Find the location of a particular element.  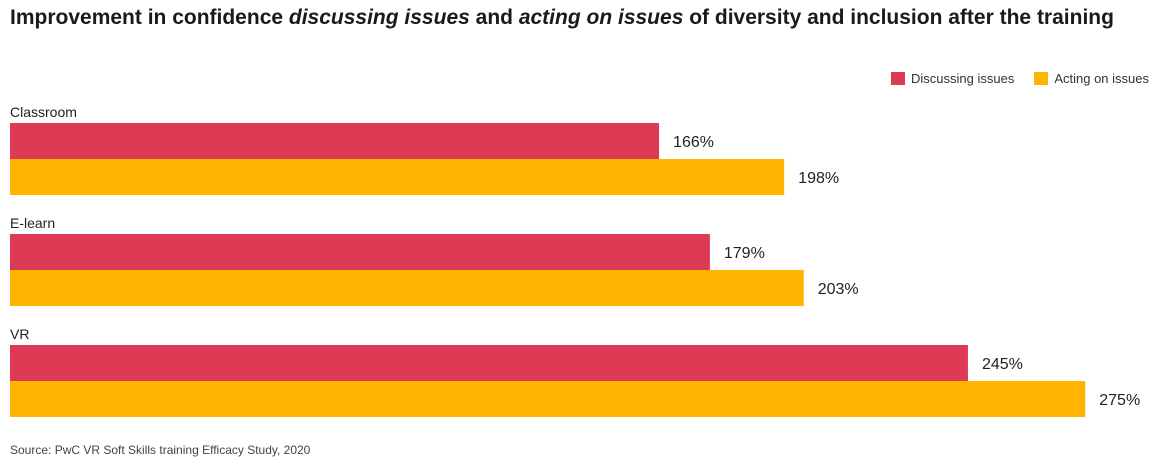

title-part-1: Improvement in confidence is located at coordinates (149, 17).